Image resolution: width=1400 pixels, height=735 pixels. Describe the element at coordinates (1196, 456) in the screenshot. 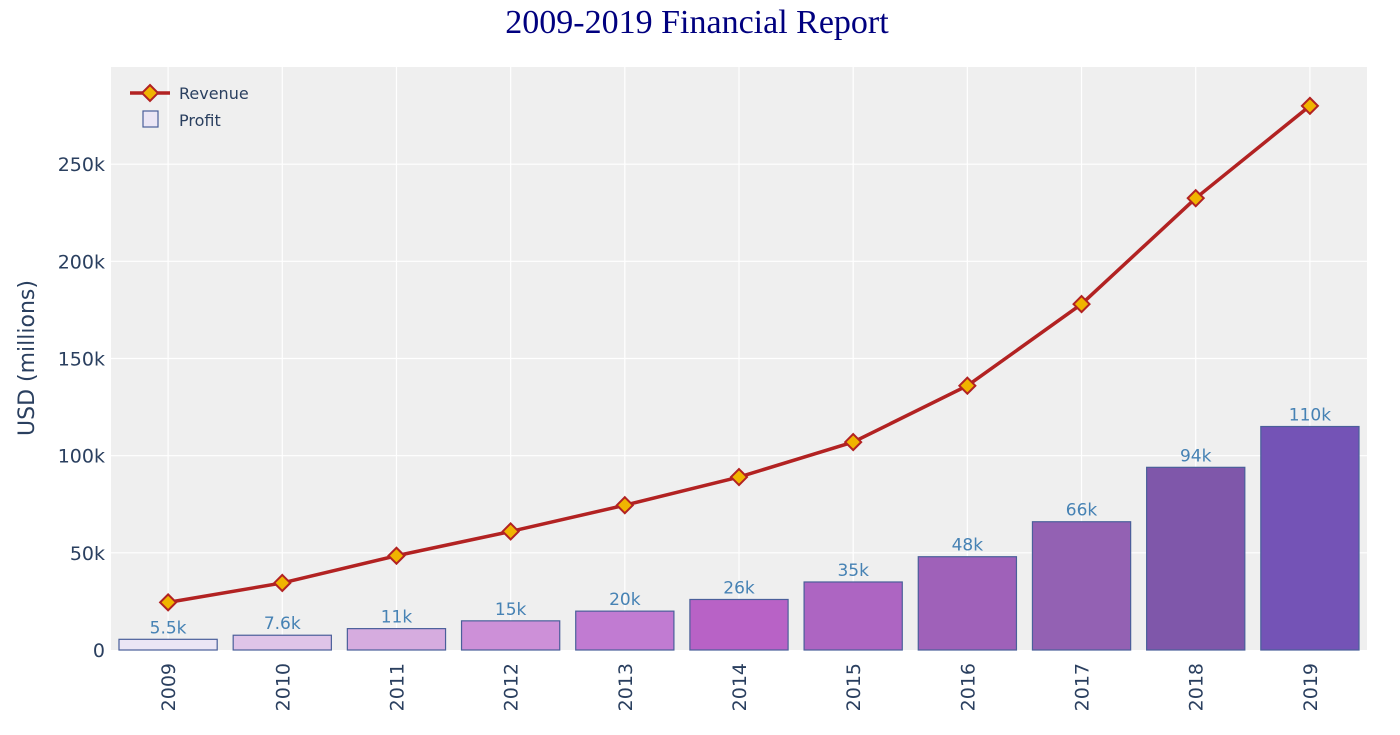

I see `profit-data-label: 94k` at that location.